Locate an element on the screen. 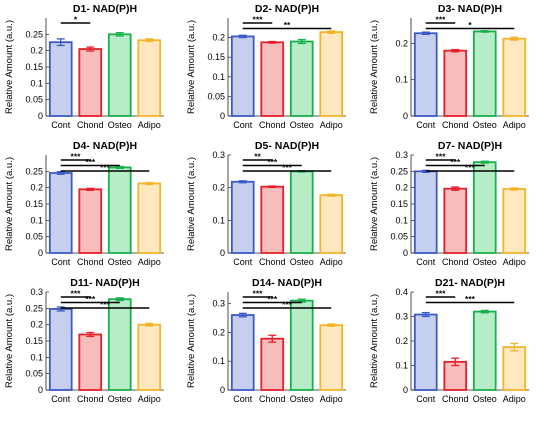  panel-title: D1- NAD(P)H is located at coordinates (105, 9).